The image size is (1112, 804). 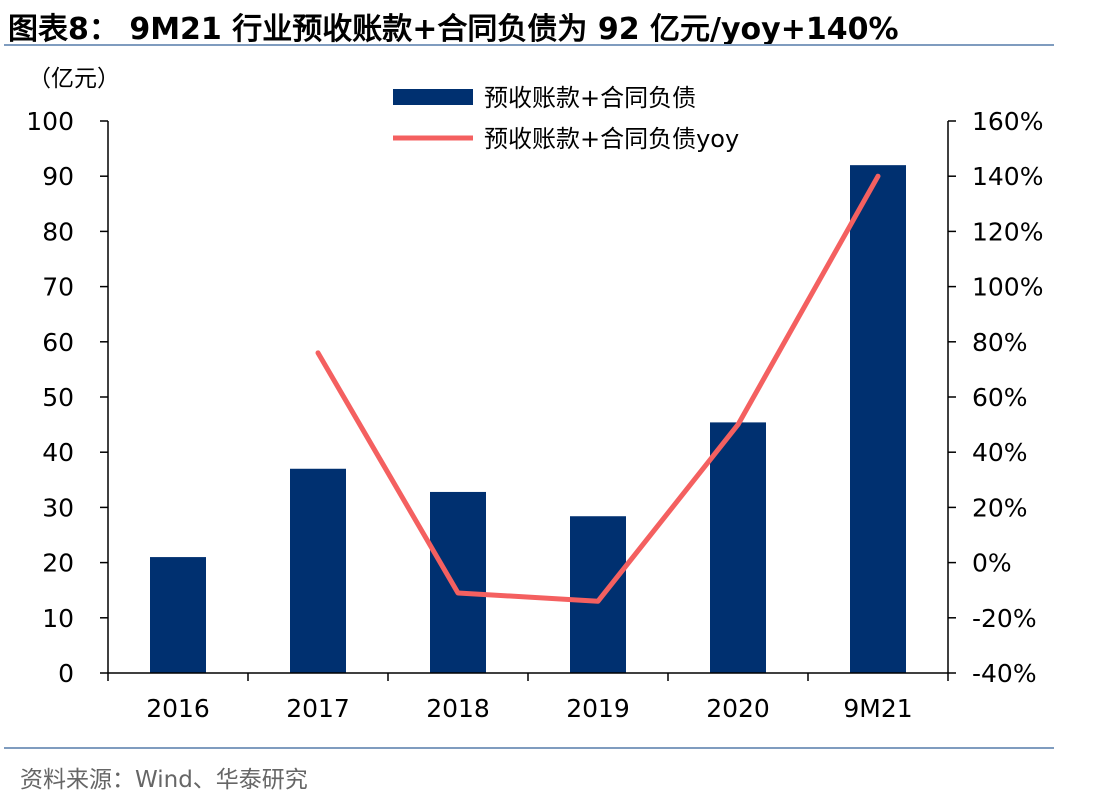 I want to click on bar-2019, so click(x=598, y=594).